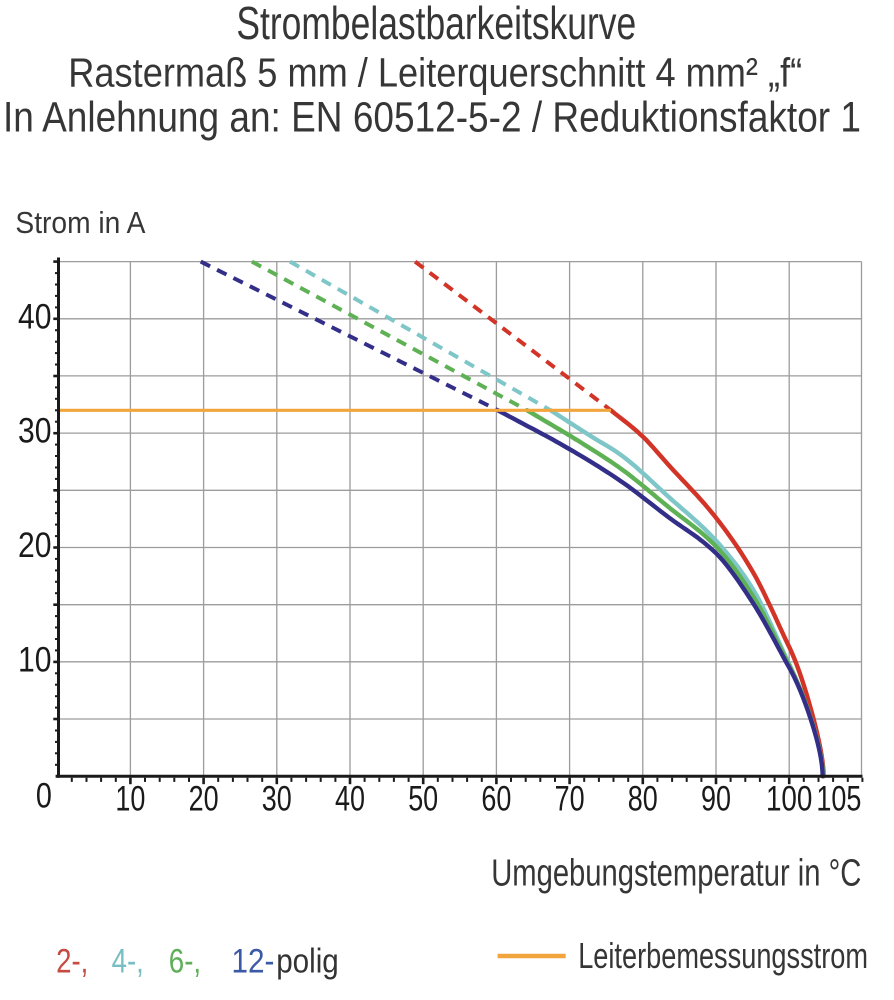 This screenshot has width=894, height=1000. What do you see at coordinates (128, 961) in the screenshot?
I see `svg-text: 4-,` at bounding box center [128, 961].